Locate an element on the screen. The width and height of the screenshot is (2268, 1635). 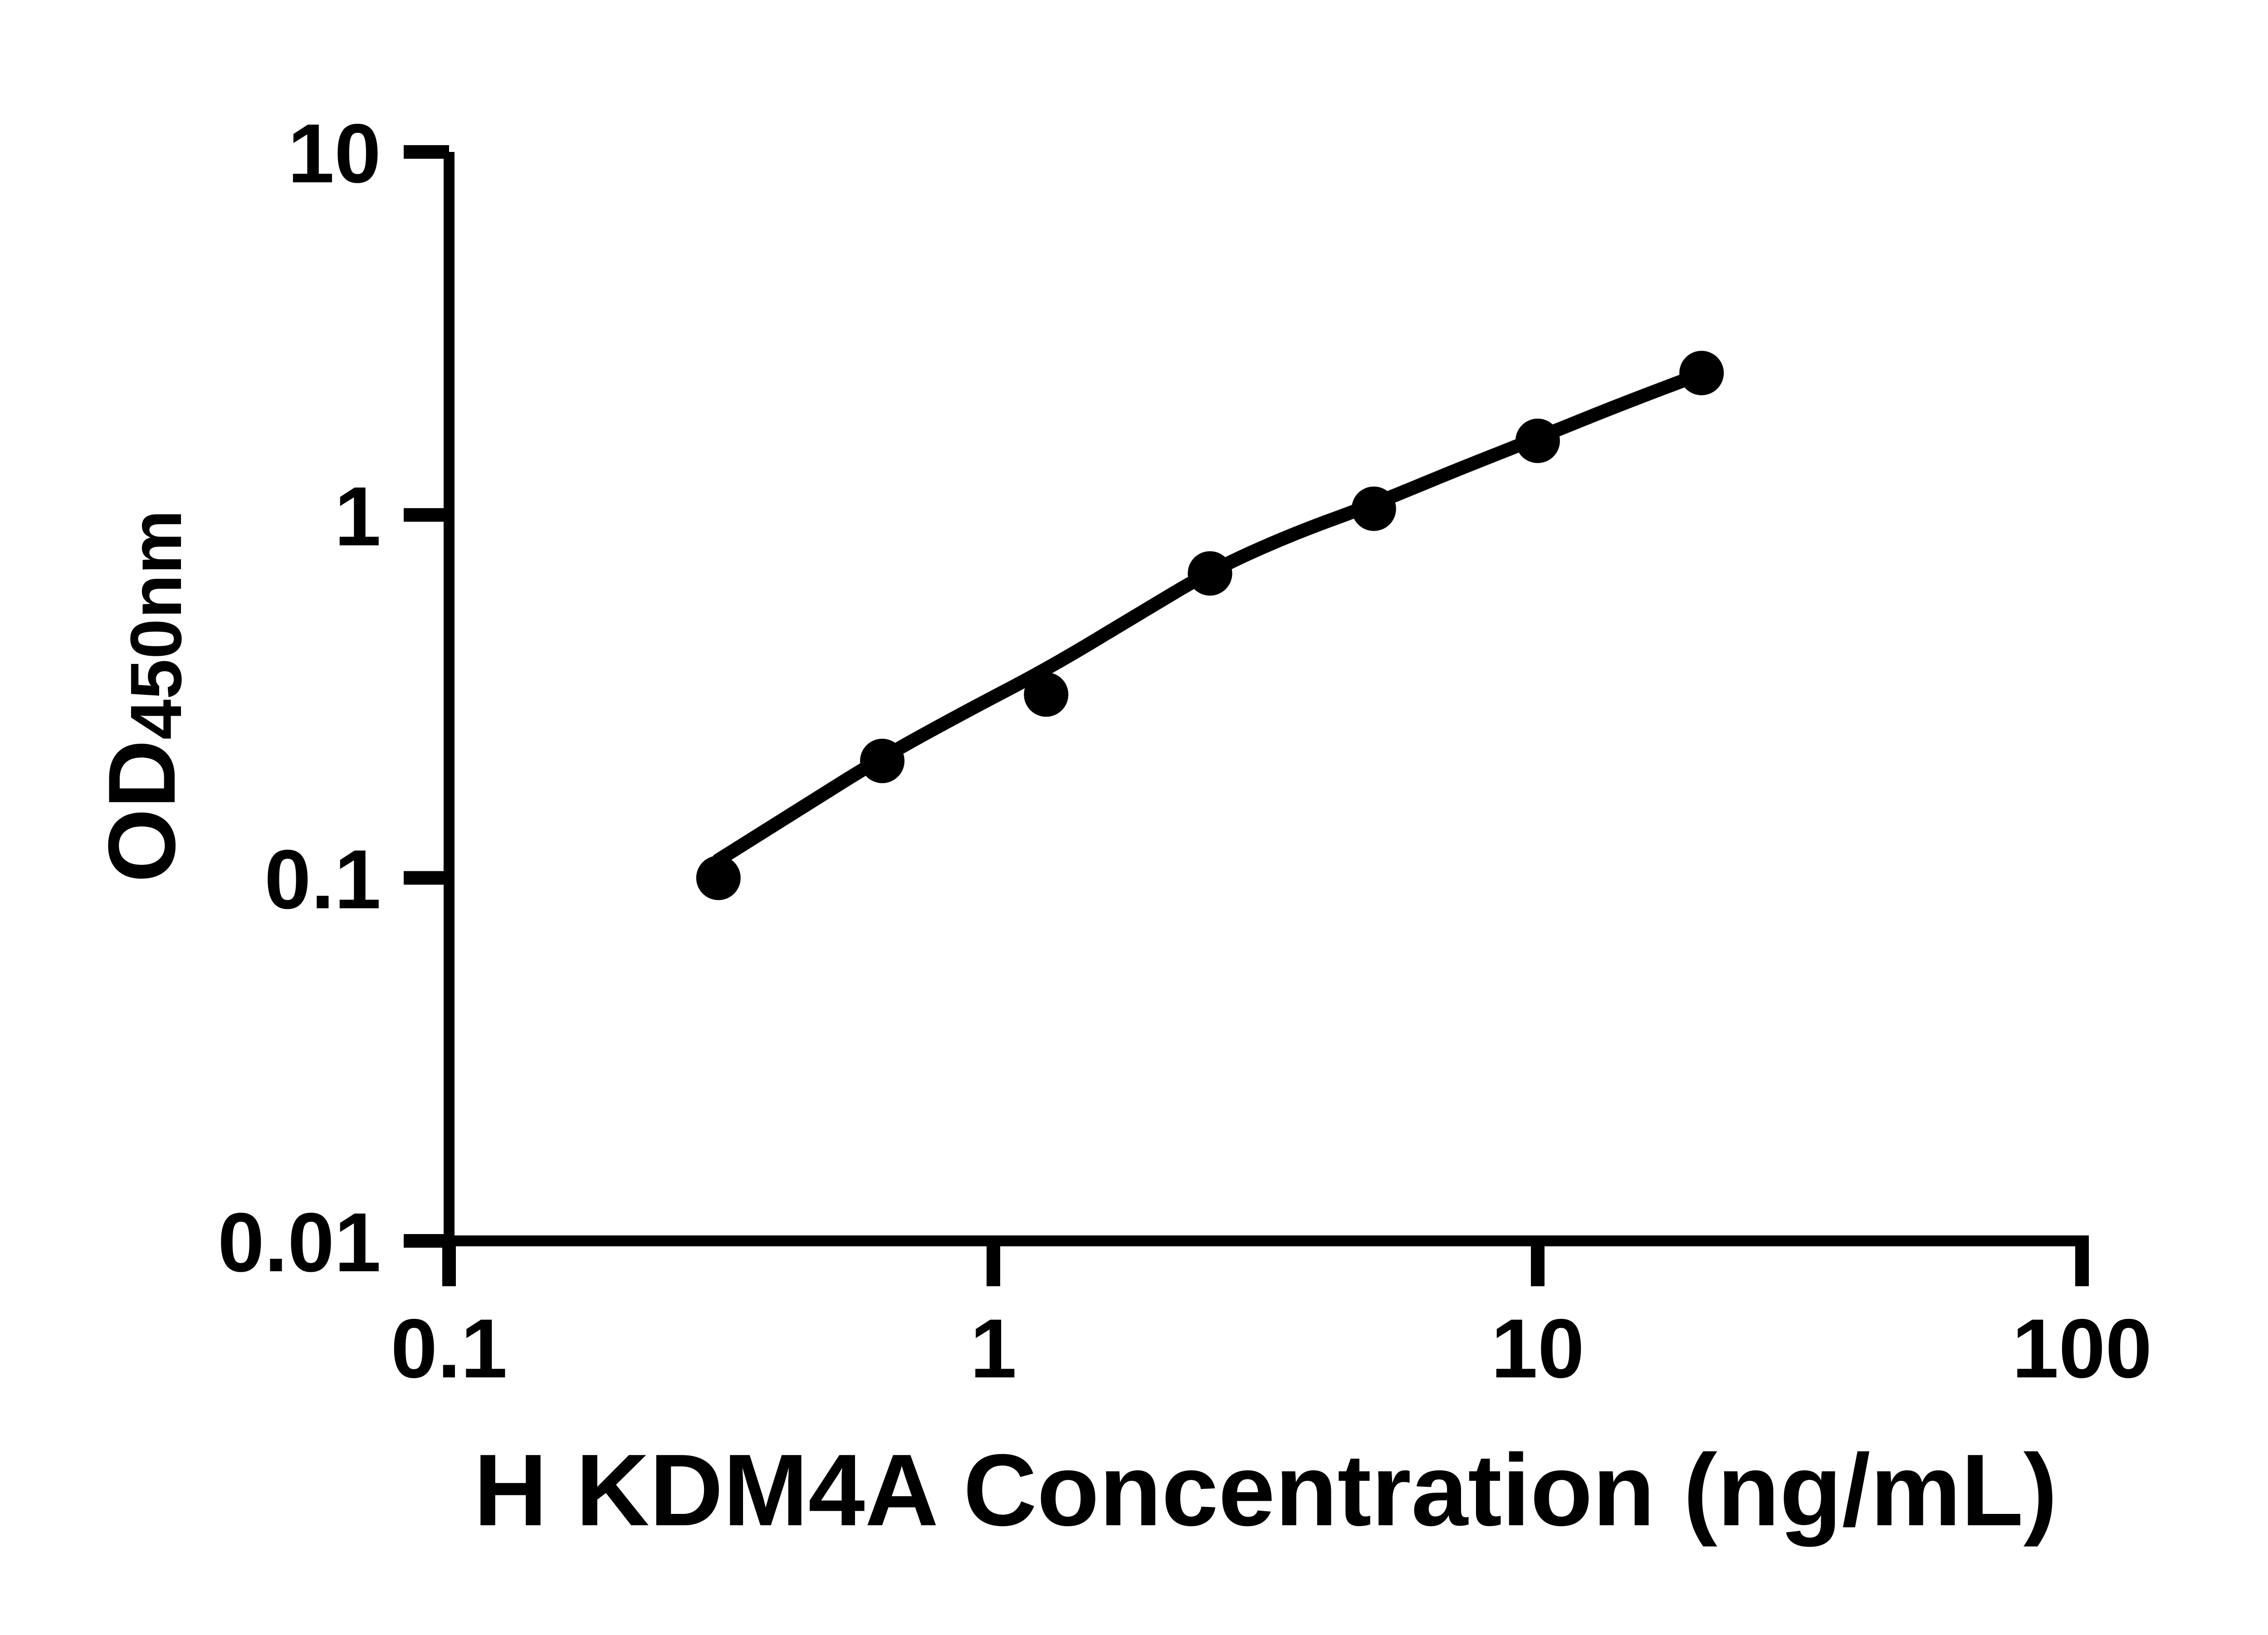
y-tick-label: 0.1 is located at coordinates (323, 880).